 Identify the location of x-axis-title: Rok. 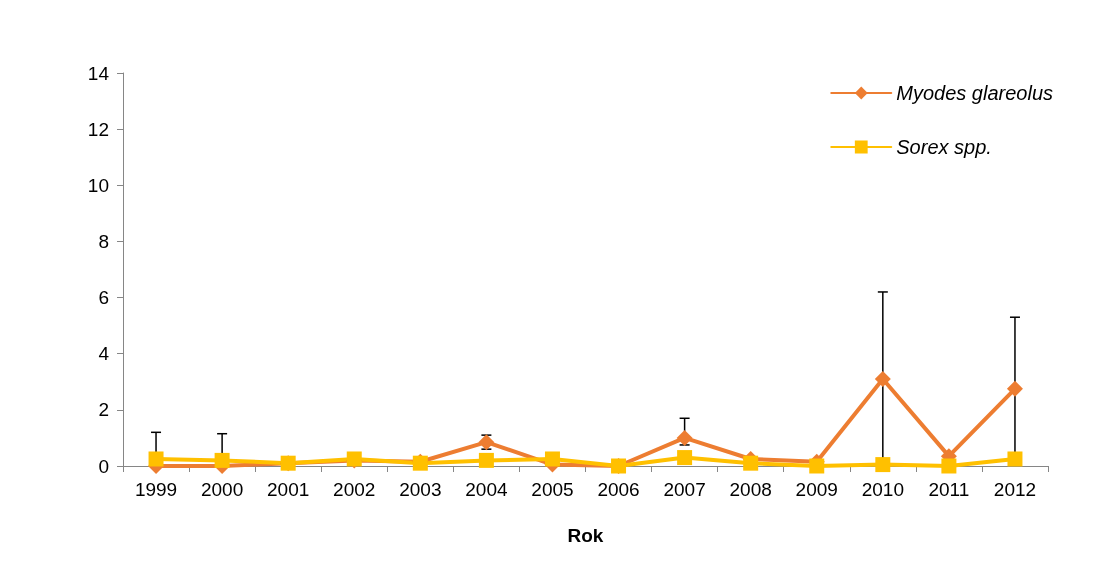
(585, 535).